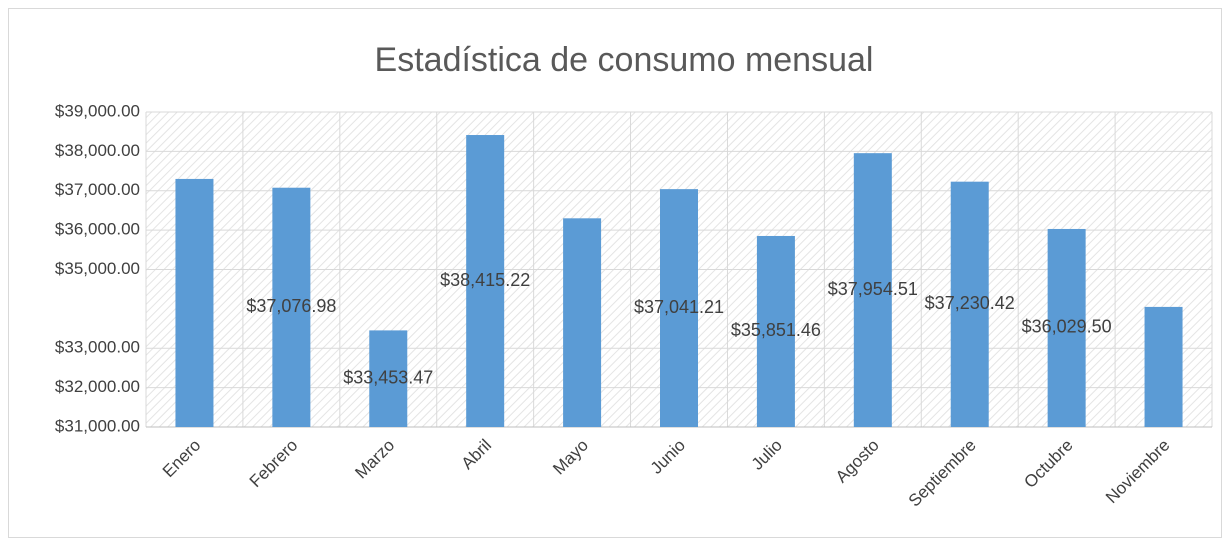  Describe the element at coordinates (97, 110) in the screenshot. I see `y-tick-label: $39,000.00` at that location.